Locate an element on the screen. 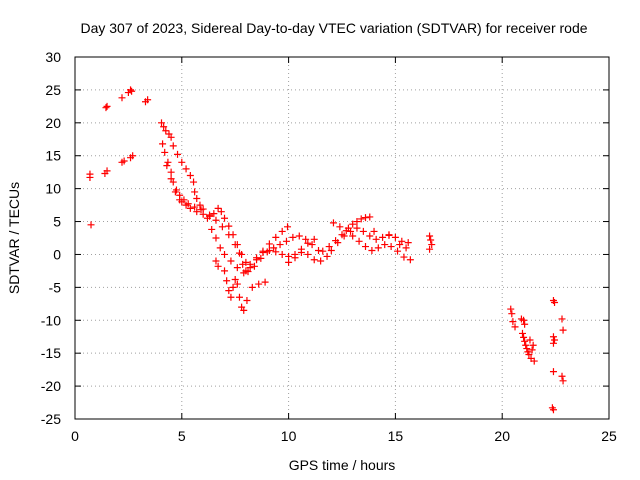  x-axis-title: GPS time / hours is located at coordinates (342, 465).